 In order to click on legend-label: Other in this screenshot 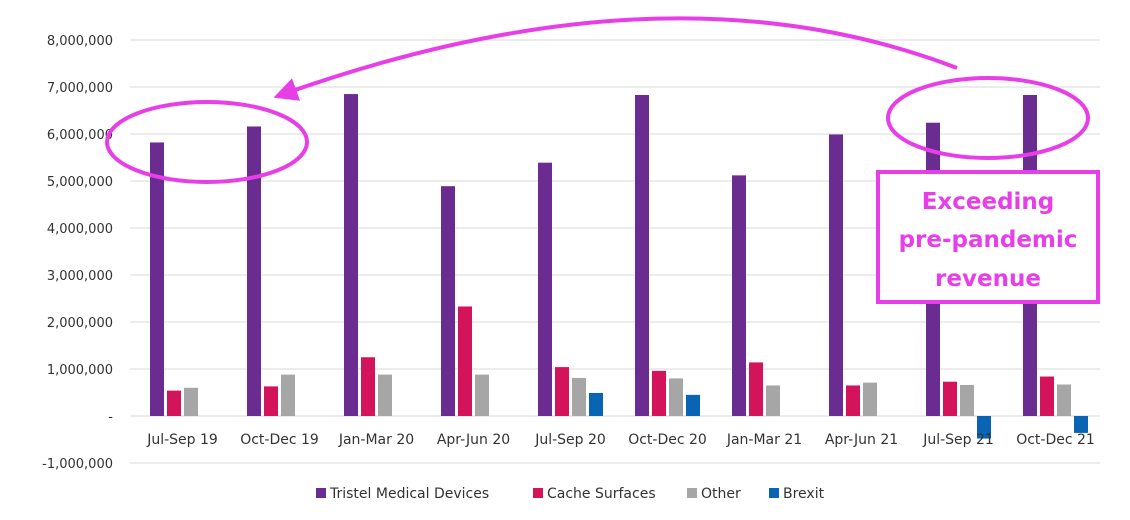, I will do `click(721, 494)`.